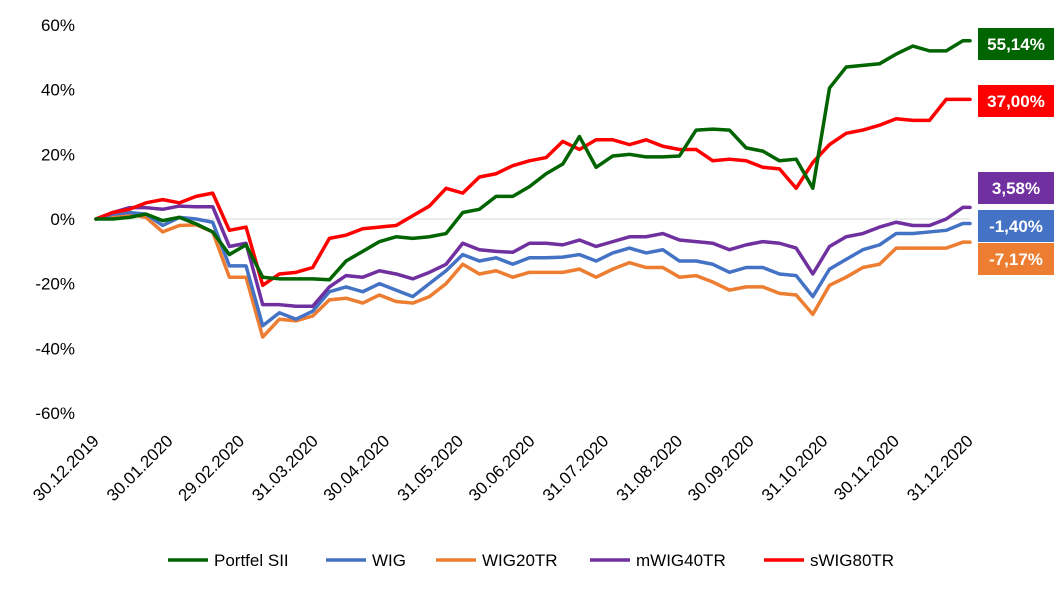 Image resolution: width=1064 pixels, height=592 pixels. I want to click on x-tick-label: 31.12.2020, so click(940, 468).